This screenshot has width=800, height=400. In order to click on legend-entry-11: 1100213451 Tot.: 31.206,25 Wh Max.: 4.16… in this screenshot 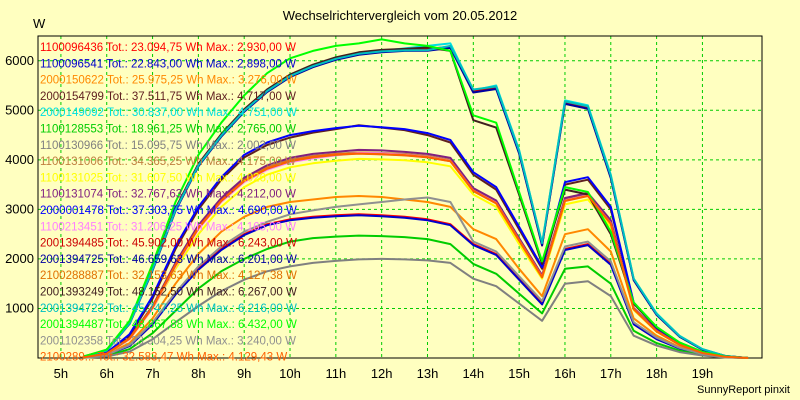, I will do `click(168, 227)`.